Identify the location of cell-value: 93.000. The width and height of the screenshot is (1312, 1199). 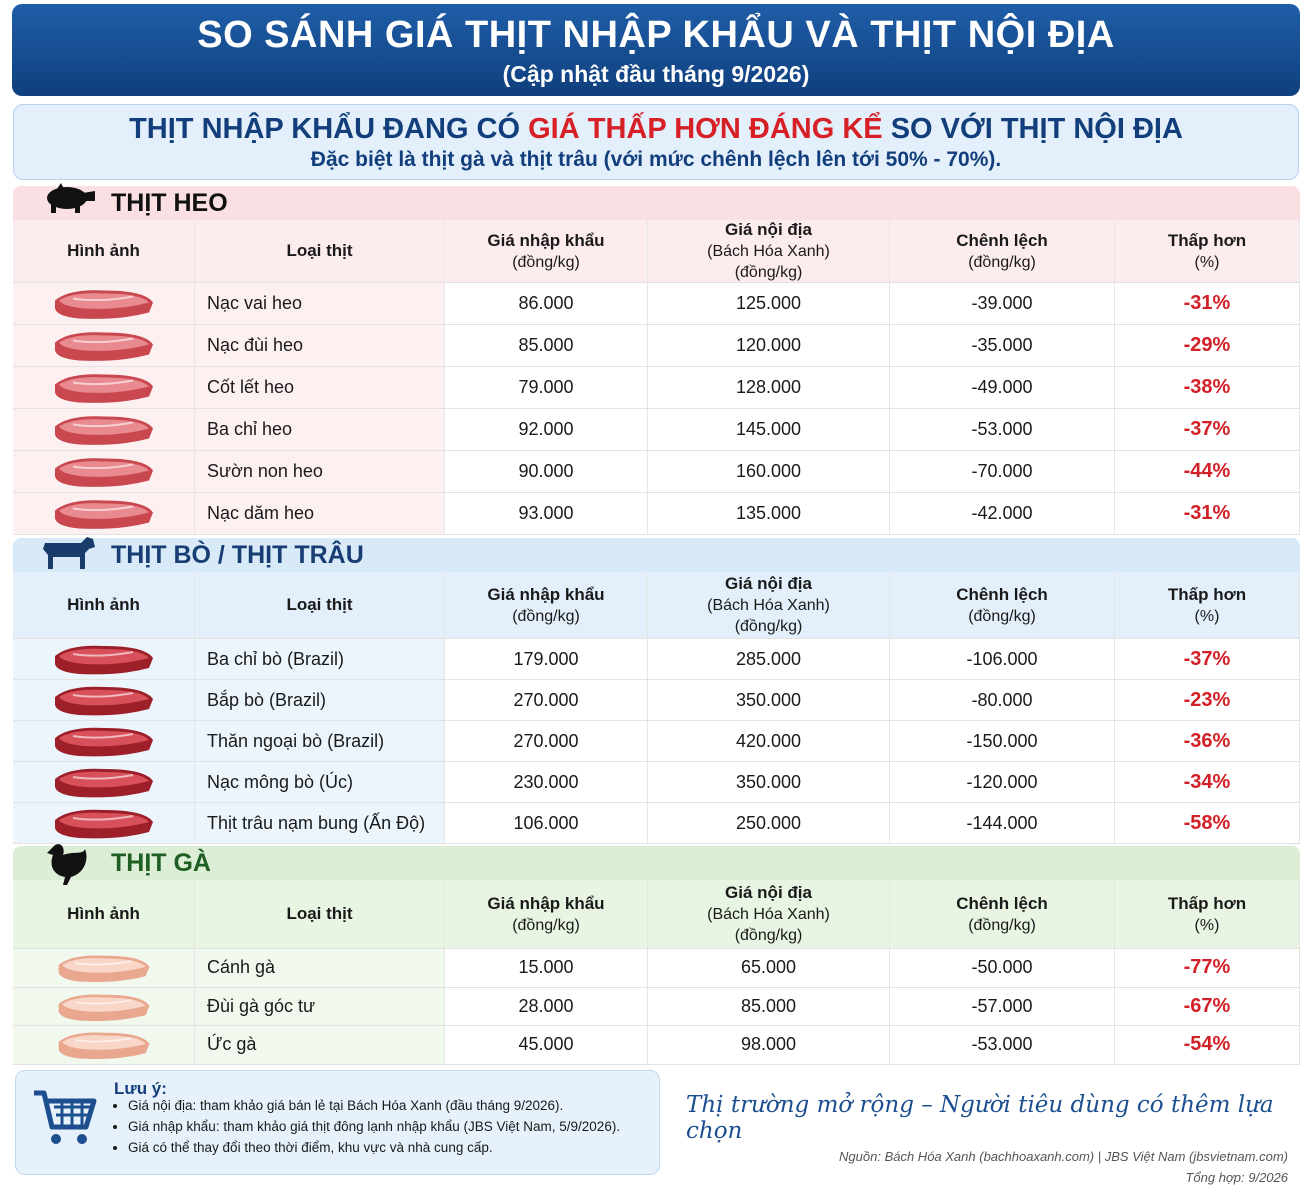
(546, 513).